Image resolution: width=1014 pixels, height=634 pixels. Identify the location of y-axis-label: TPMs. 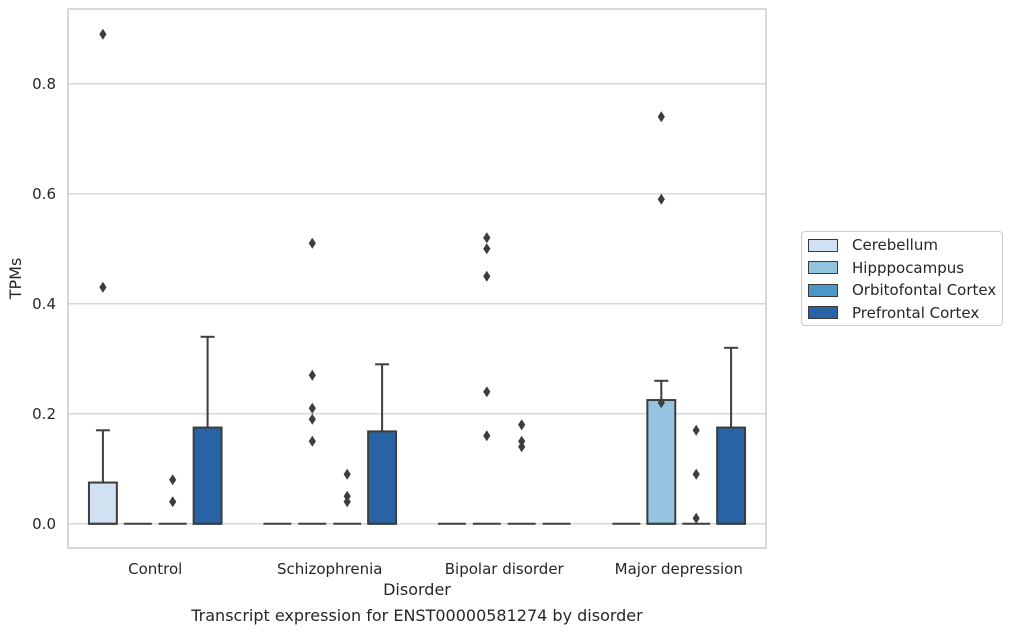
(15, 279).